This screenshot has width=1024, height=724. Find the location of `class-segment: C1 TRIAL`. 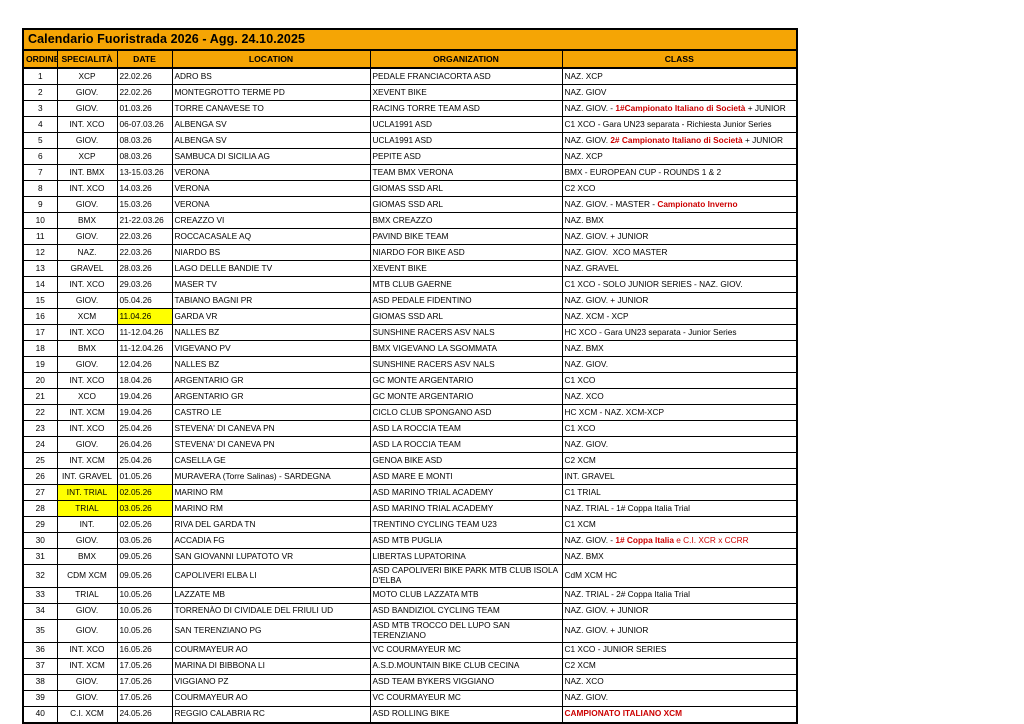

class-segment: C1 TRIAL is located at coordinates (582, 491).